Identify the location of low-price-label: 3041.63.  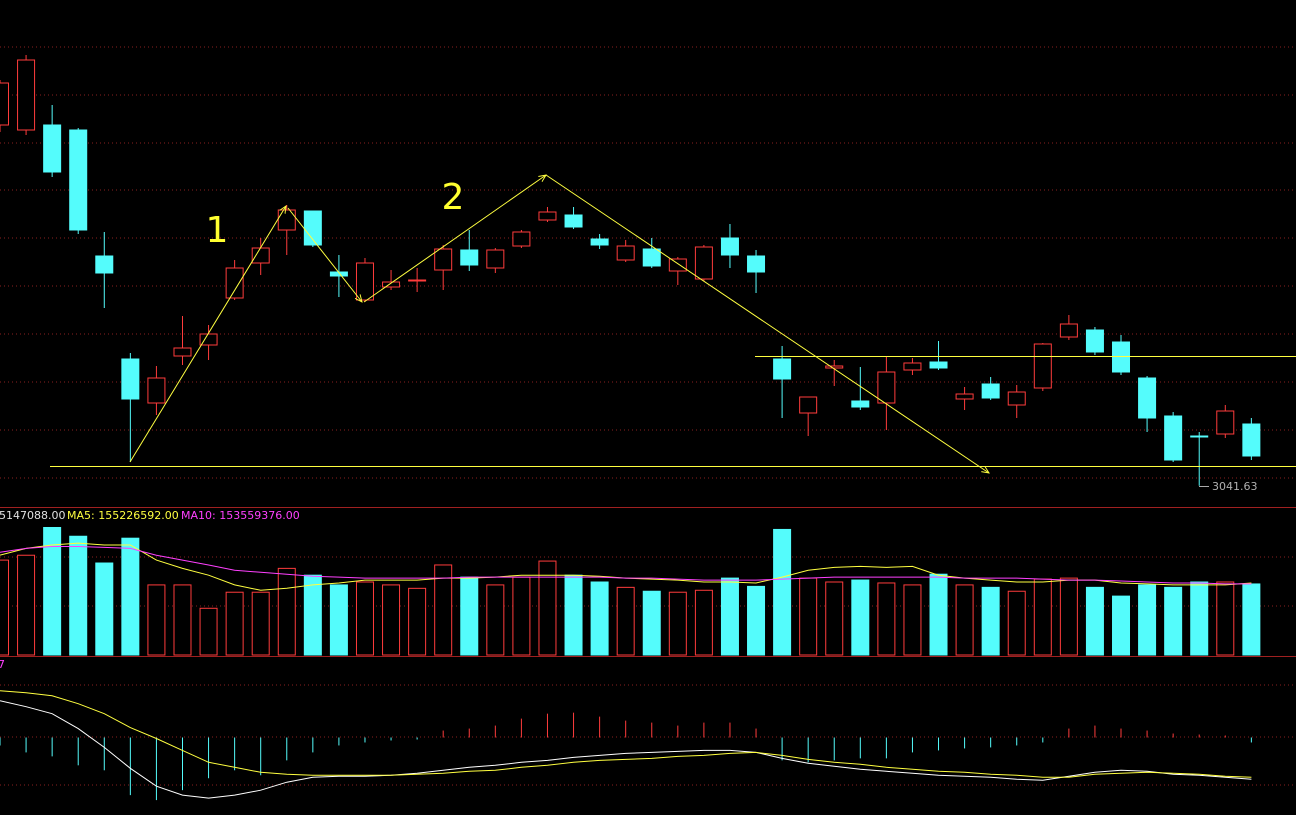
(1235, 486).